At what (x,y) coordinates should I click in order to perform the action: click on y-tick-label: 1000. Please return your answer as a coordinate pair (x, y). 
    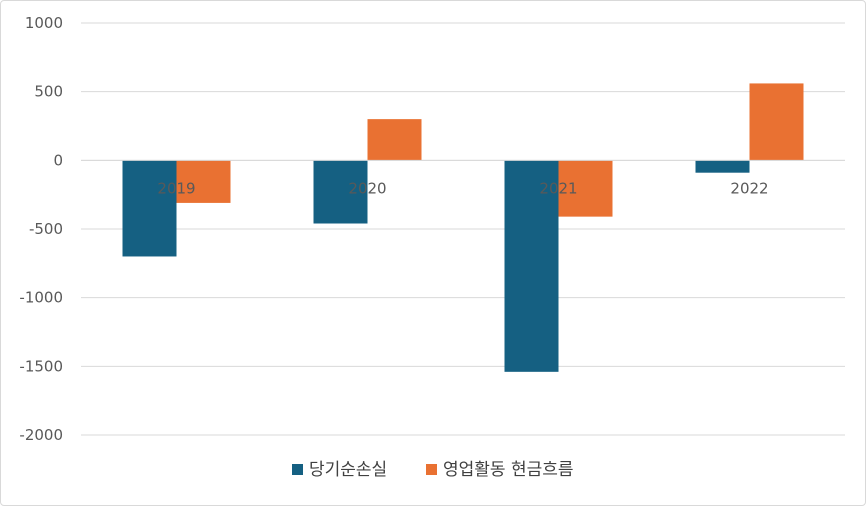
    Looking at the image, I should click on (44, 23).